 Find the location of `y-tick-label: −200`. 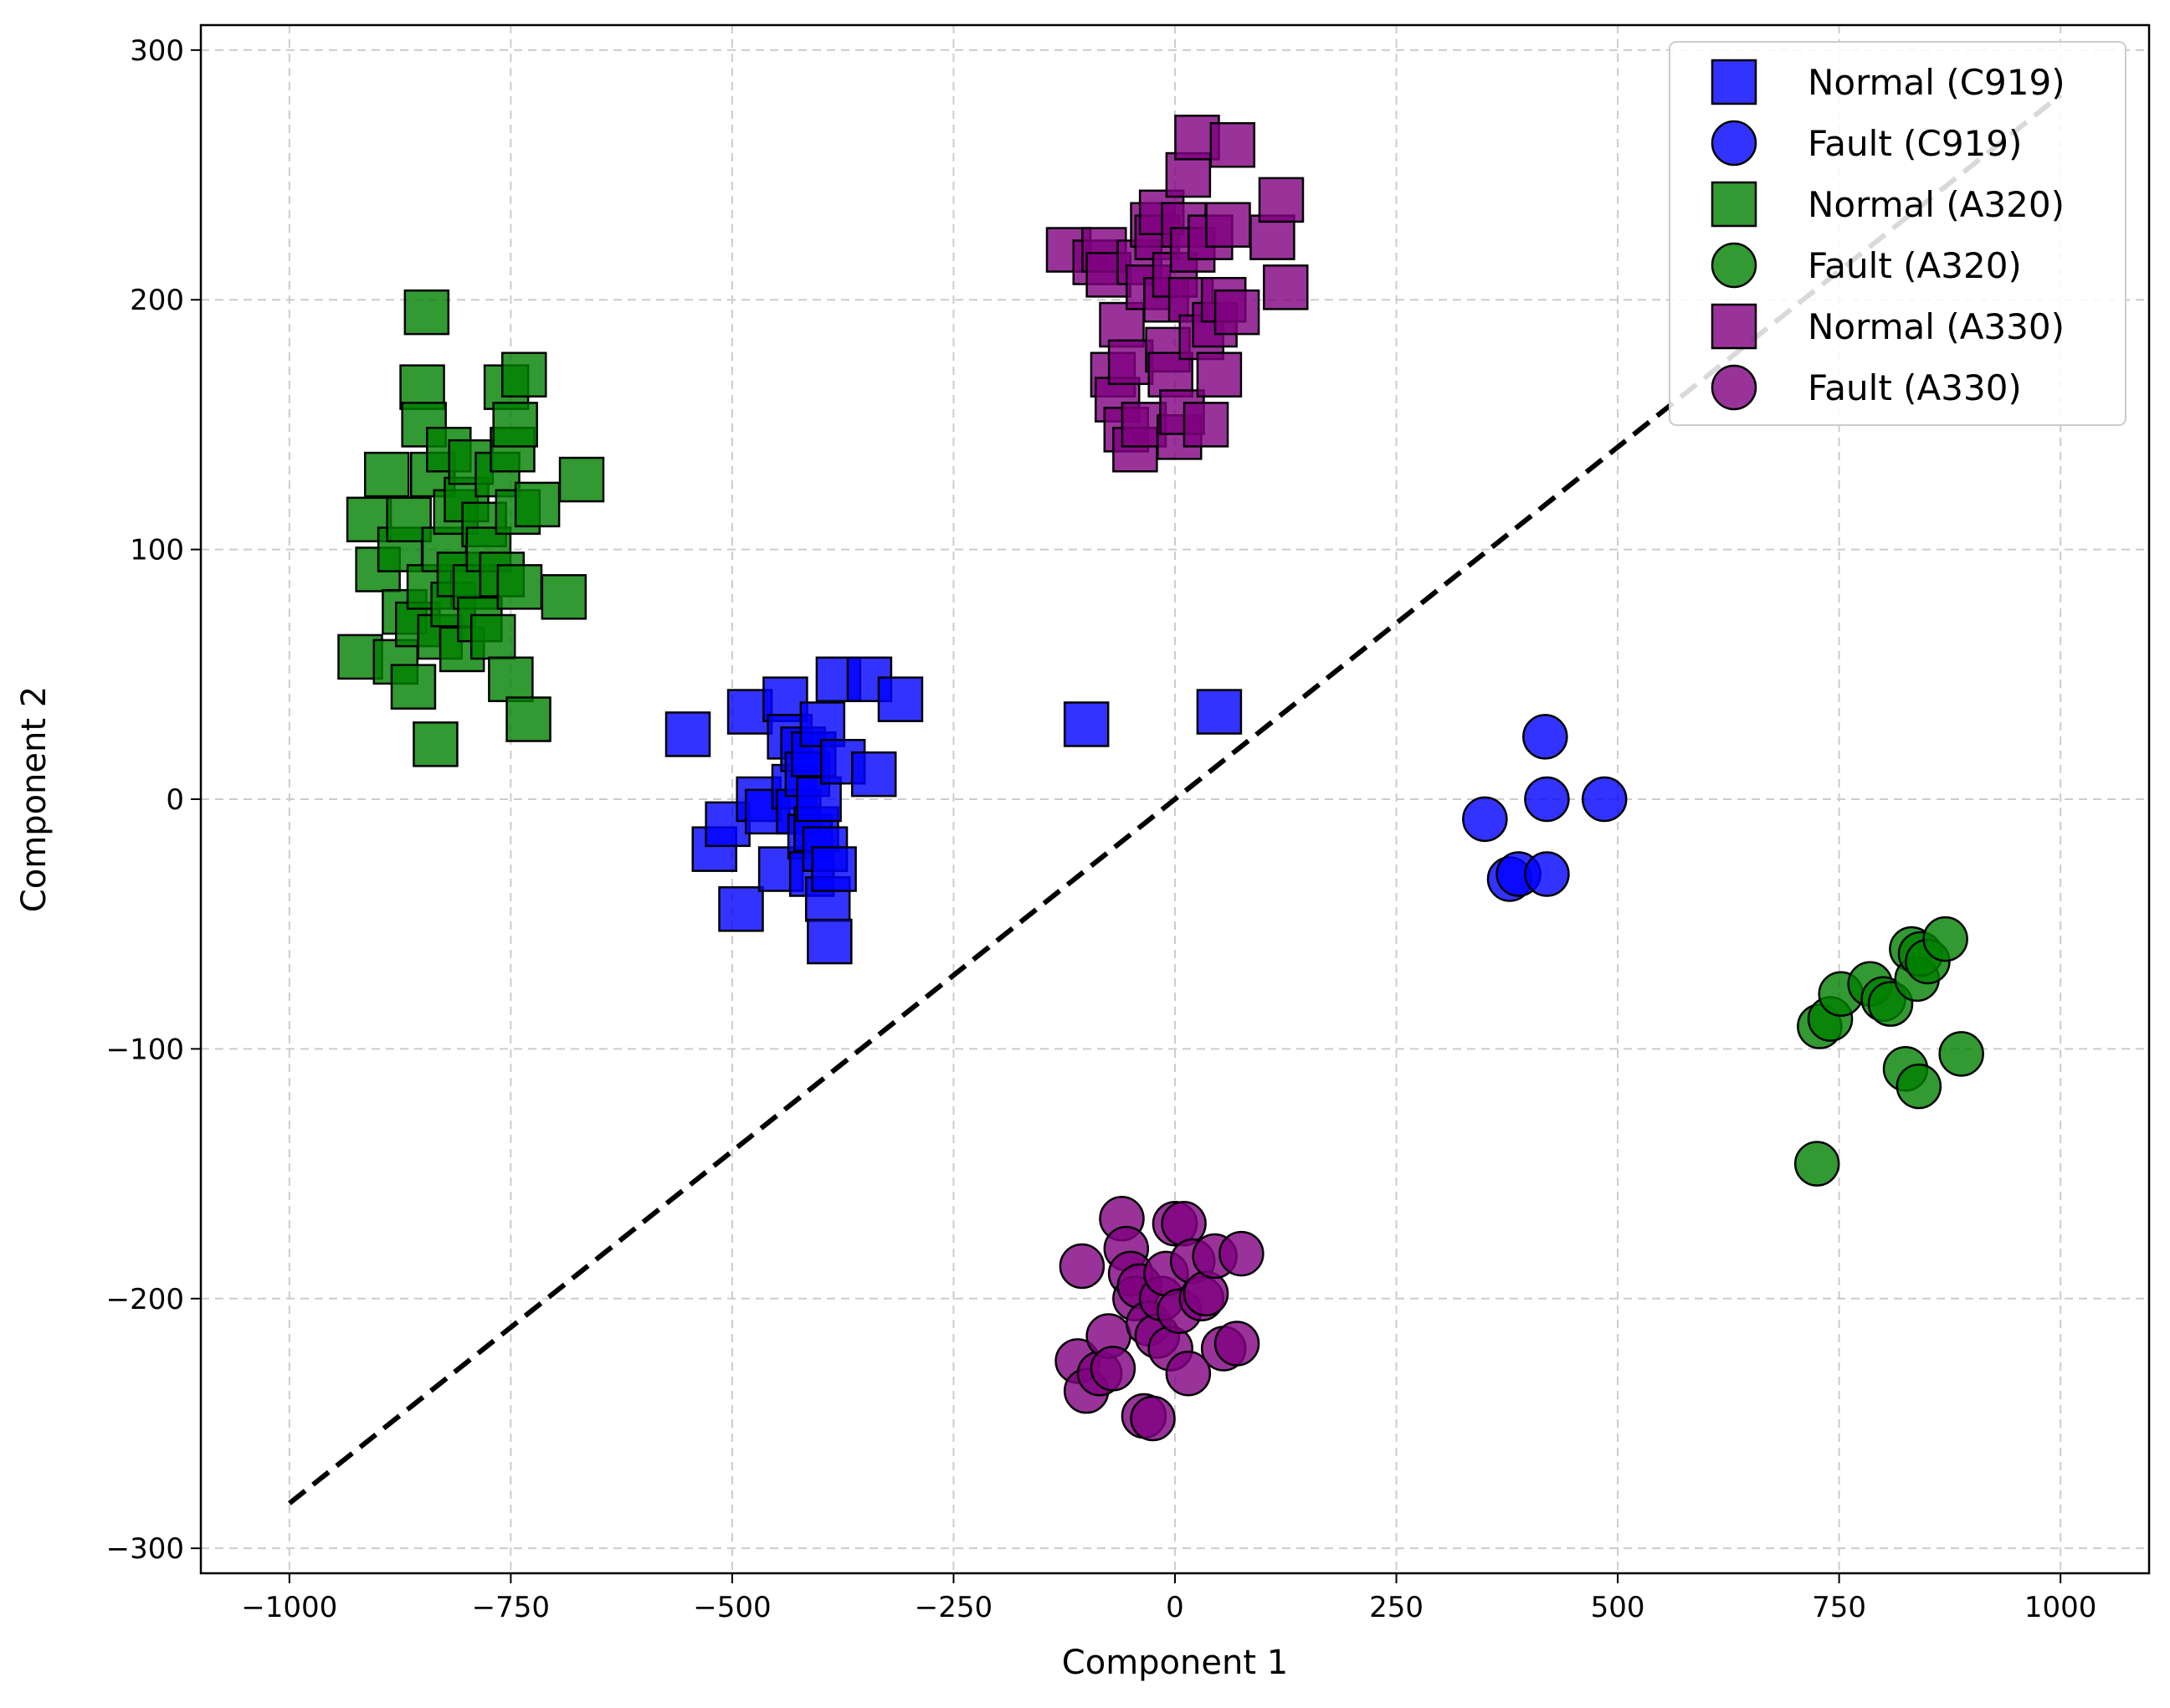

y-tick-label: −200 is located at coordinates (145, 1299).